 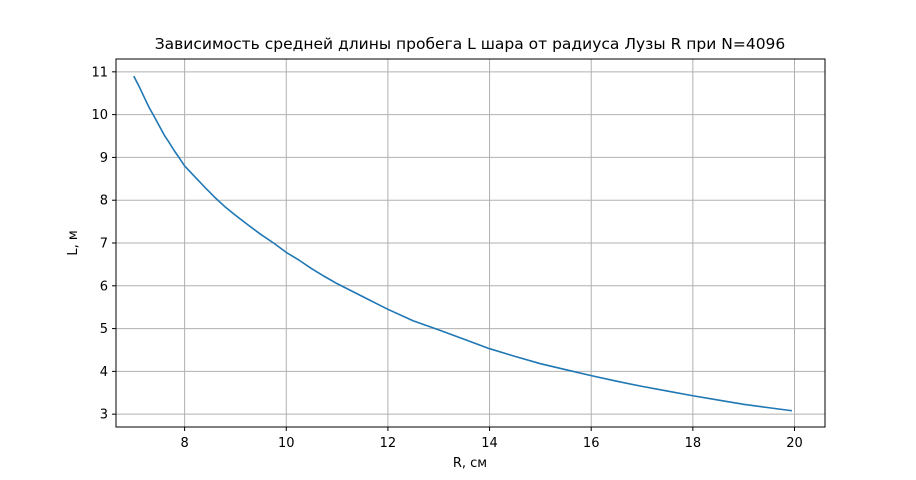 I want to click on x-axis-label: R, см, so click(x=470, y=463).